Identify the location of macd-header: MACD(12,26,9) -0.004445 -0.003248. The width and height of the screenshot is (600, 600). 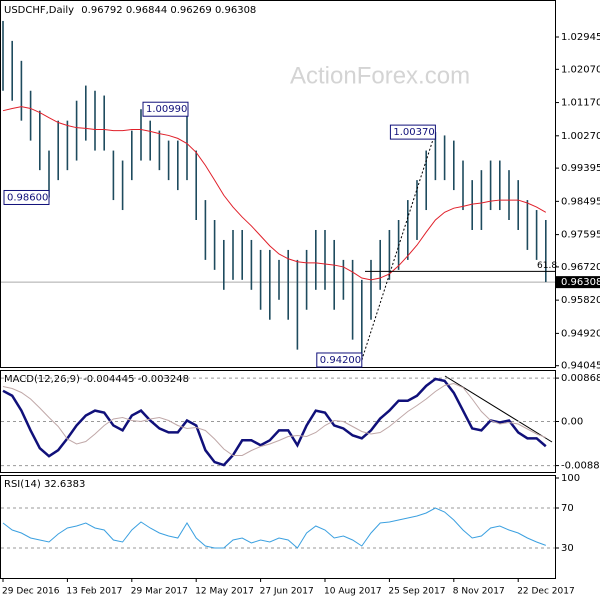
(96, 379).